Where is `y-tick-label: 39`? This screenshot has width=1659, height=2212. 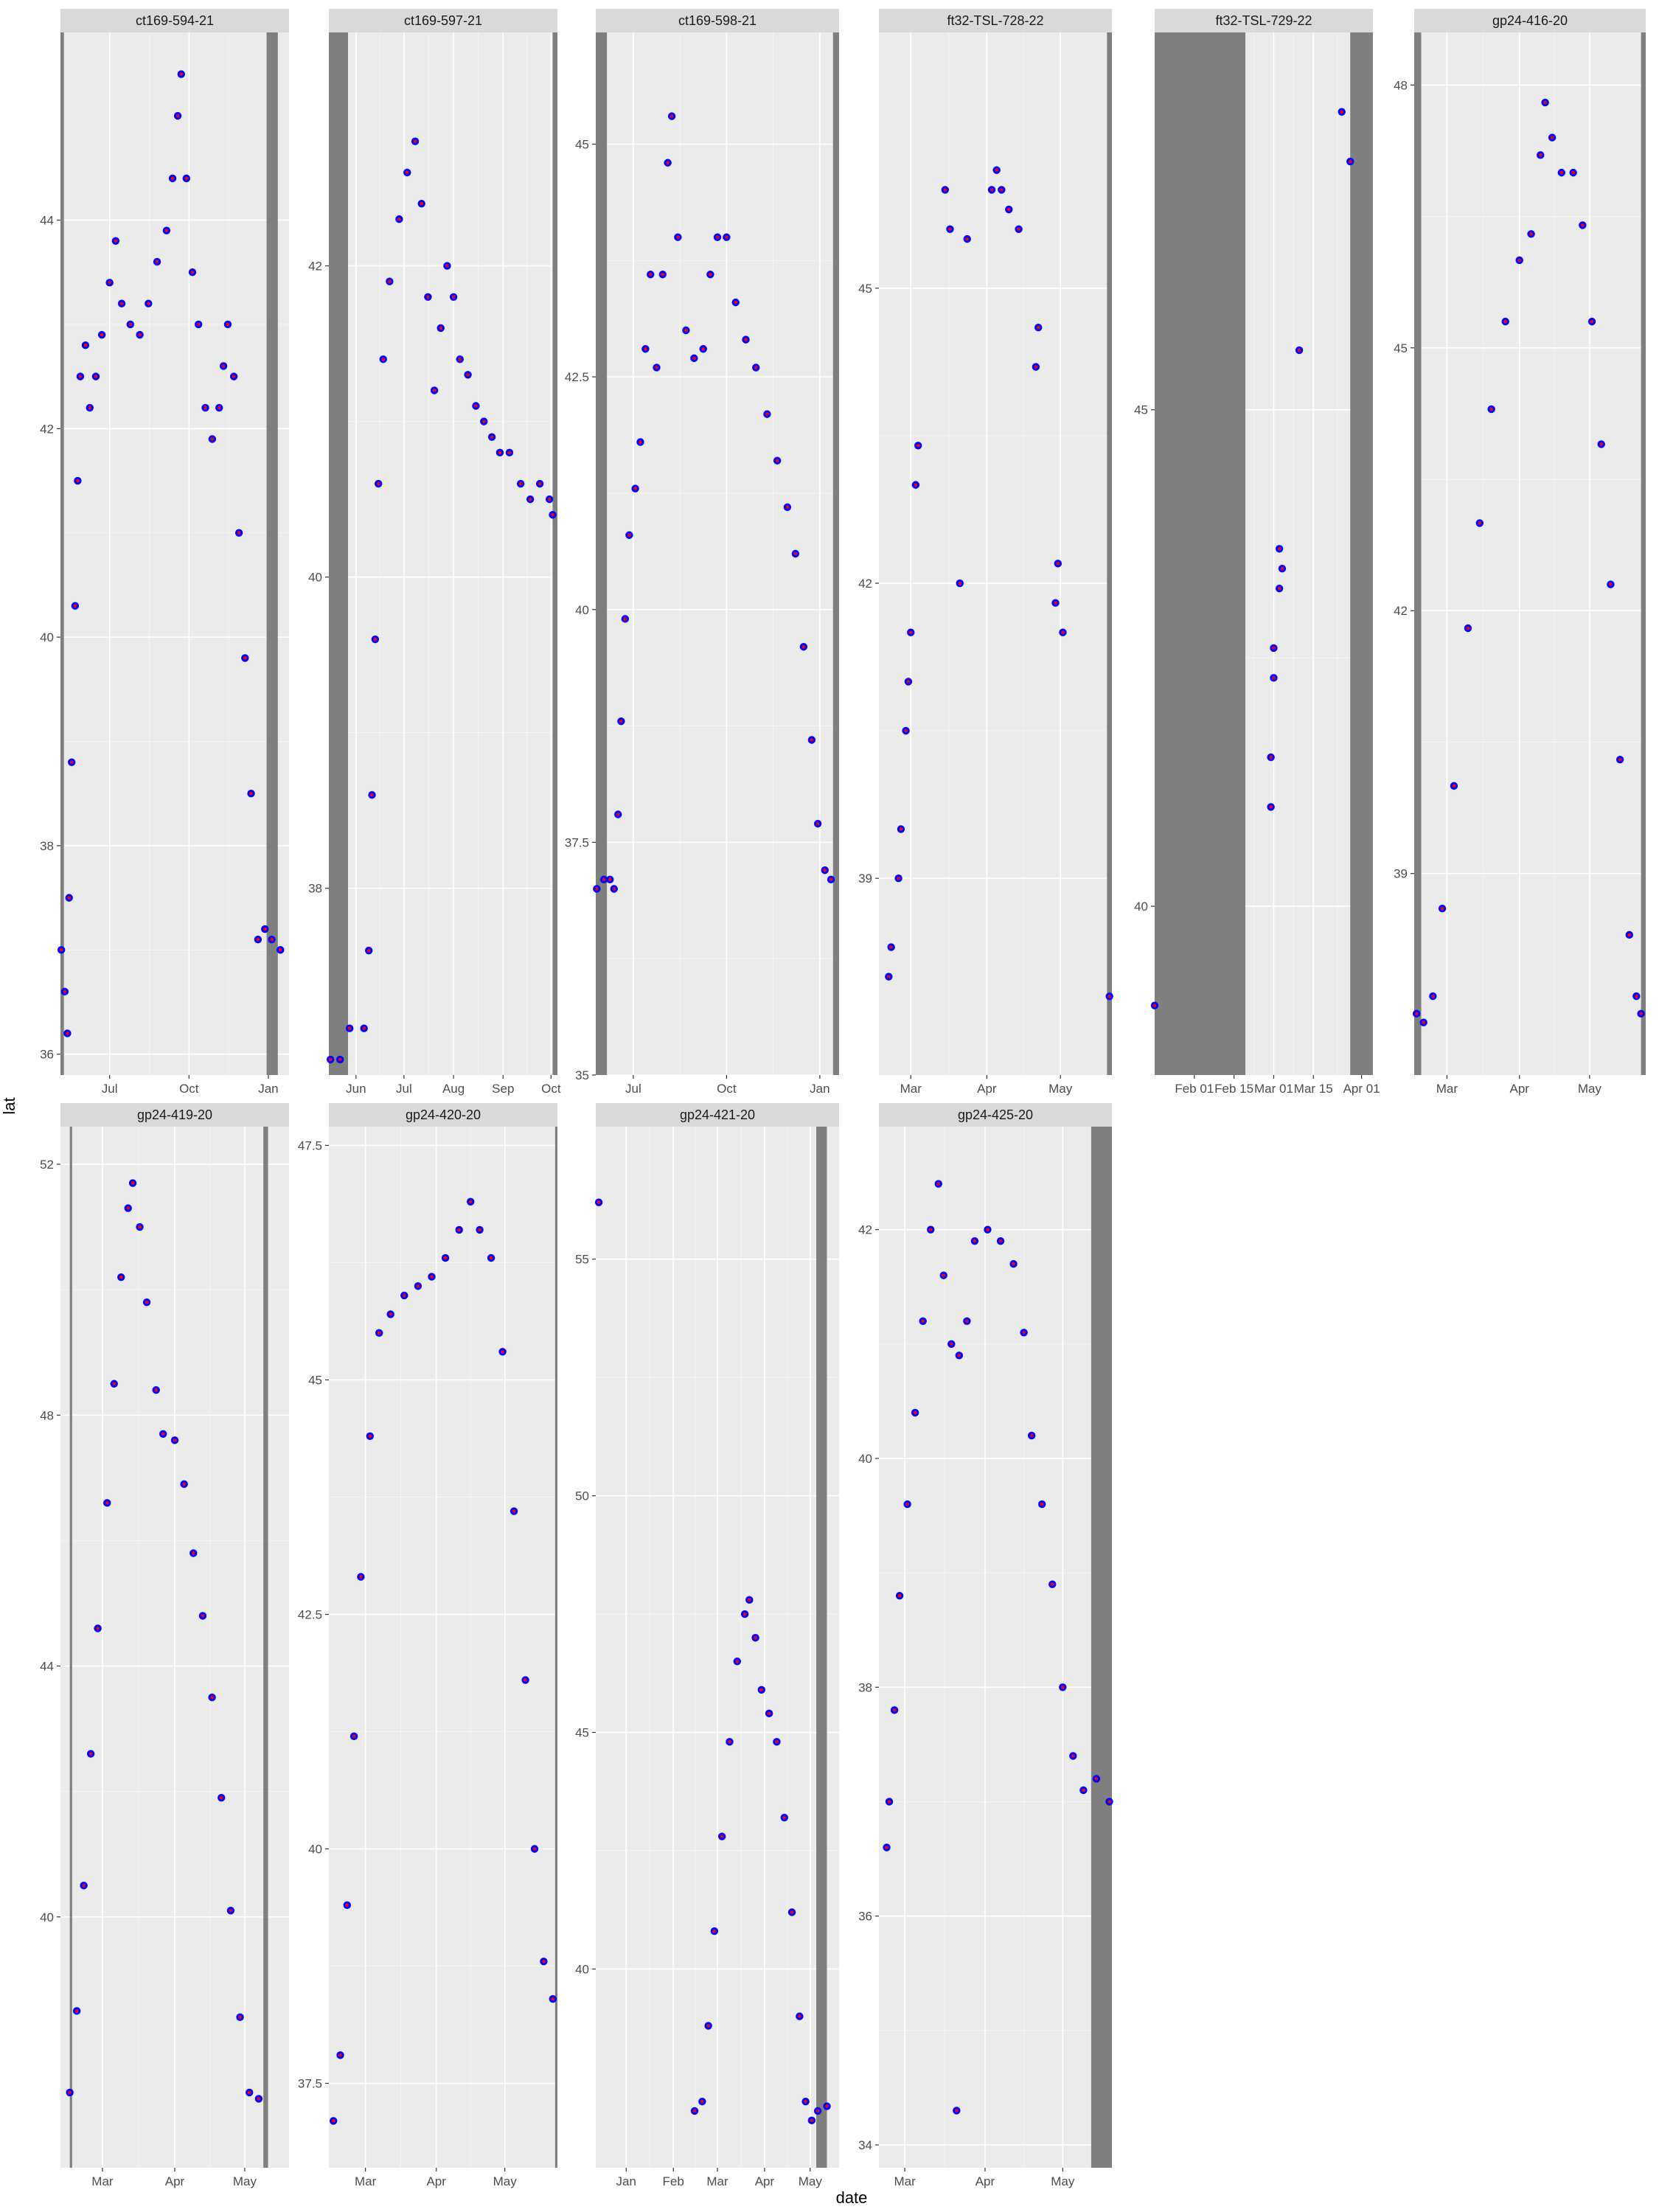
y-tick-label: 39 is located at coordinates (865, 879).